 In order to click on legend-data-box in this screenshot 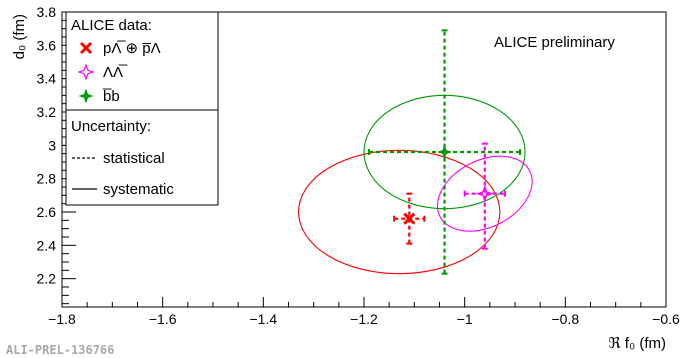, I will do `click(142, 61)`.